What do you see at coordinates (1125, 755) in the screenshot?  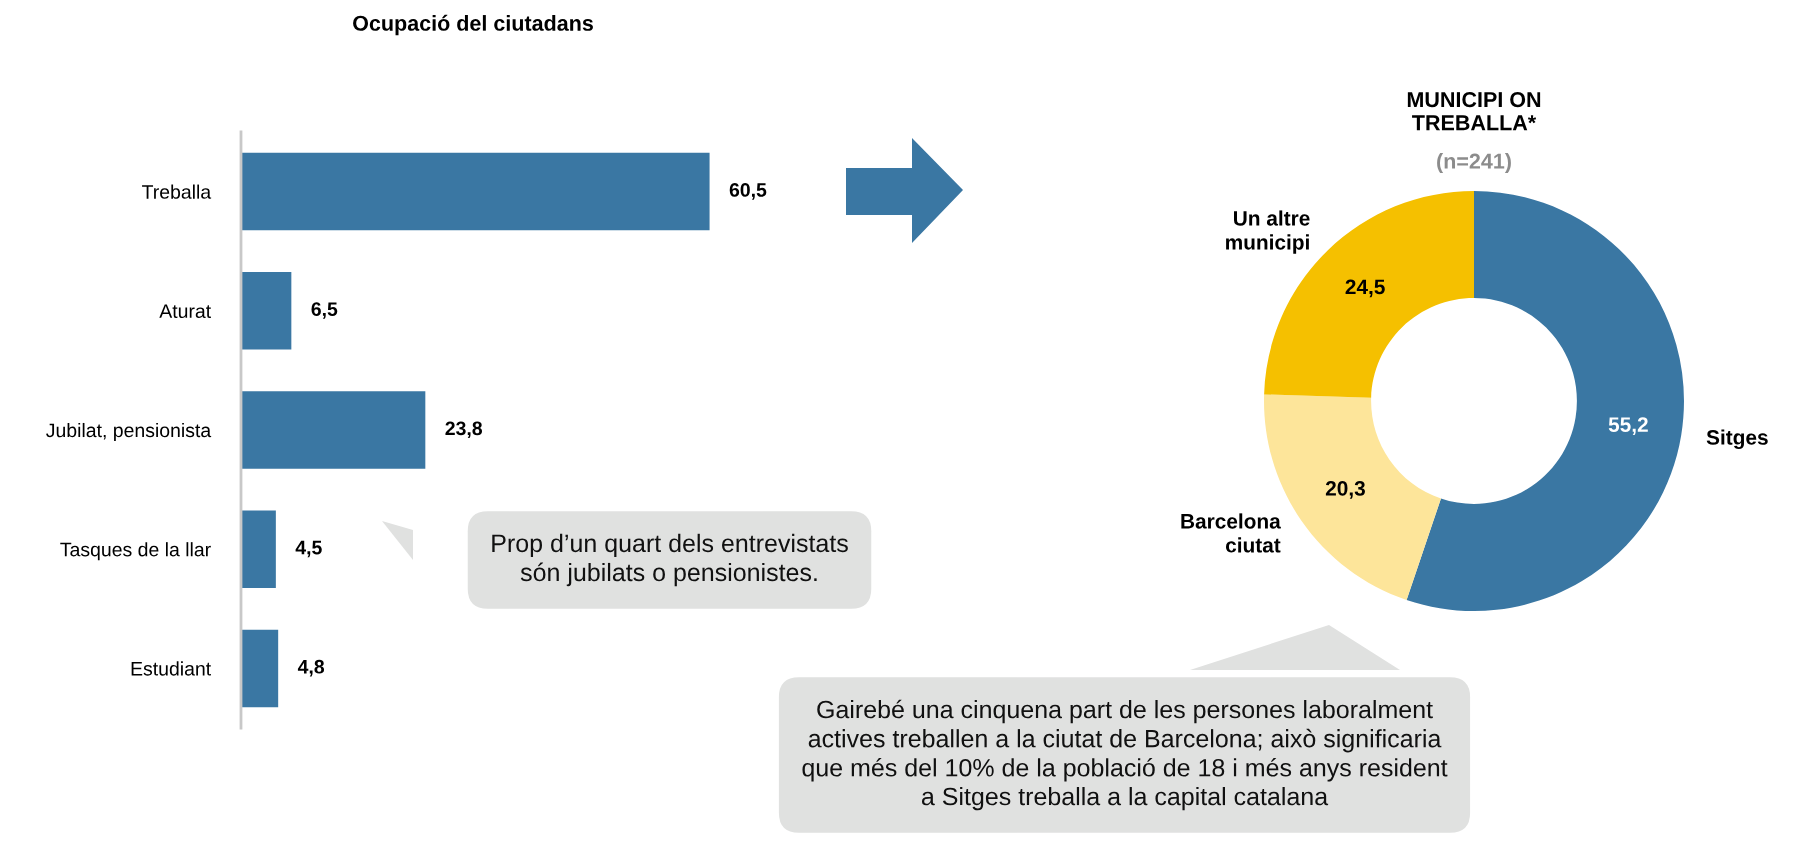 I see `text: Gairebé una cinquena part de les persones laboralment actives treballen a la ciutat de Barcelona; això significaria que més del 10% de la població de 18 i més anys resident a Sitges treballa a la capital catalana` at bounding box center [1125, 755].